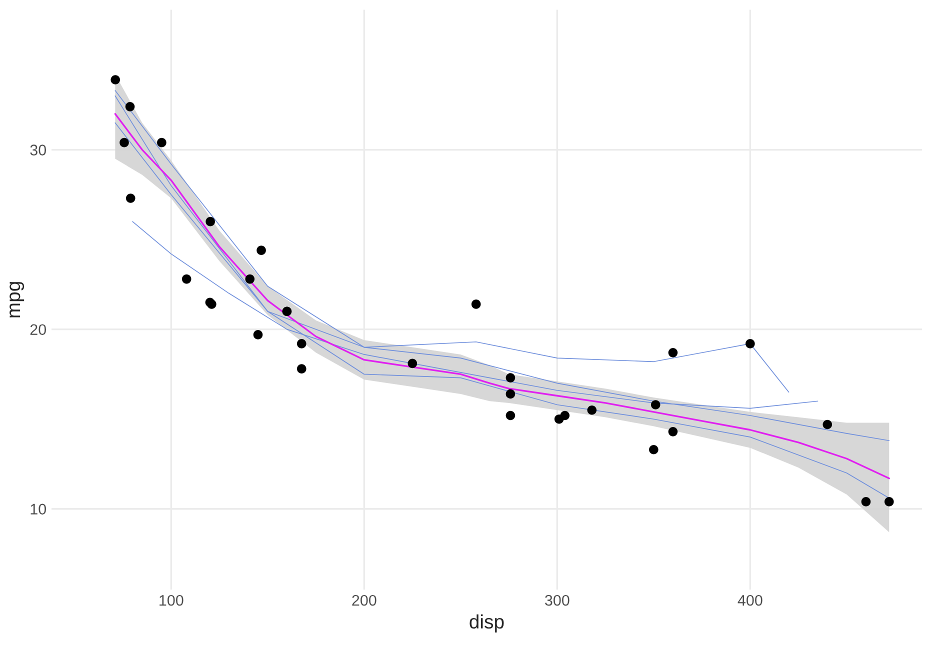 The image size is (936, 648). I want to click on y-tick-label: 20, so click(38, 330).